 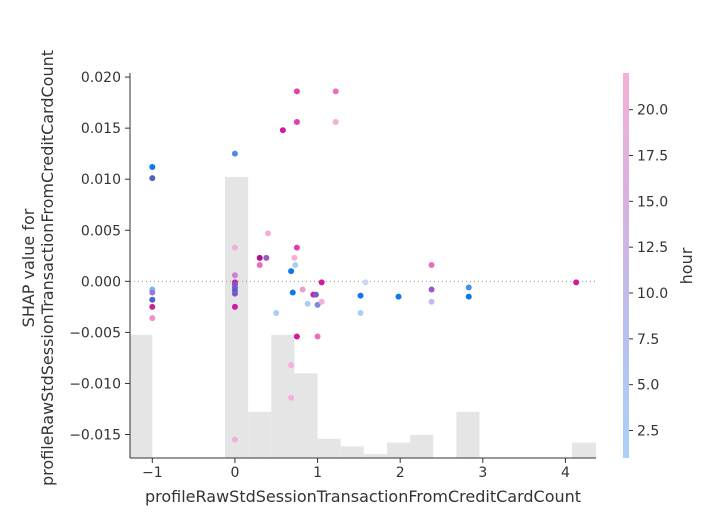 What do you see at coordinates (648, 340) in the screenshot?
I see `colorbar-tick-label: 7.5` at bounding box center [648, 340].